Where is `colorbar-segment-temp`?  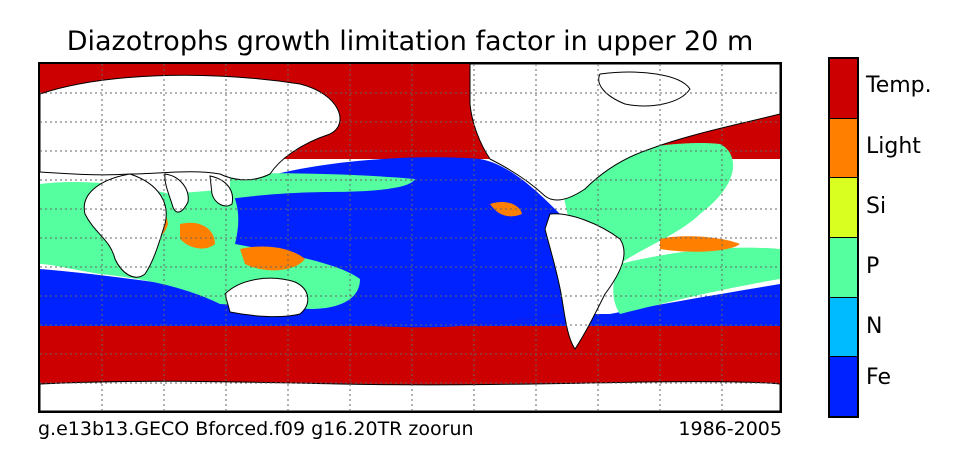 colorbar-segment-temp is located at coordinates (843, 89).